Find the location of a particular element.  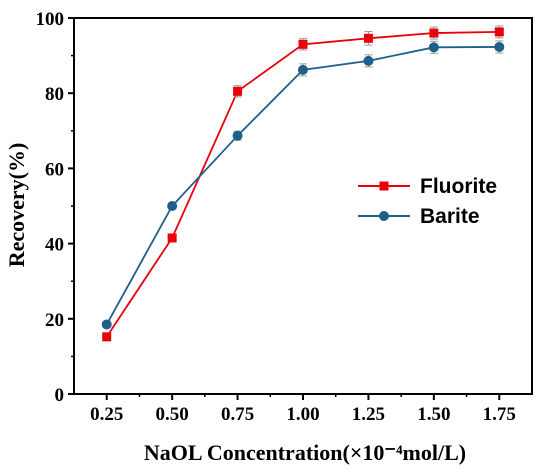

x-tick-label: 1.75 is located at coordinates (499, 414).